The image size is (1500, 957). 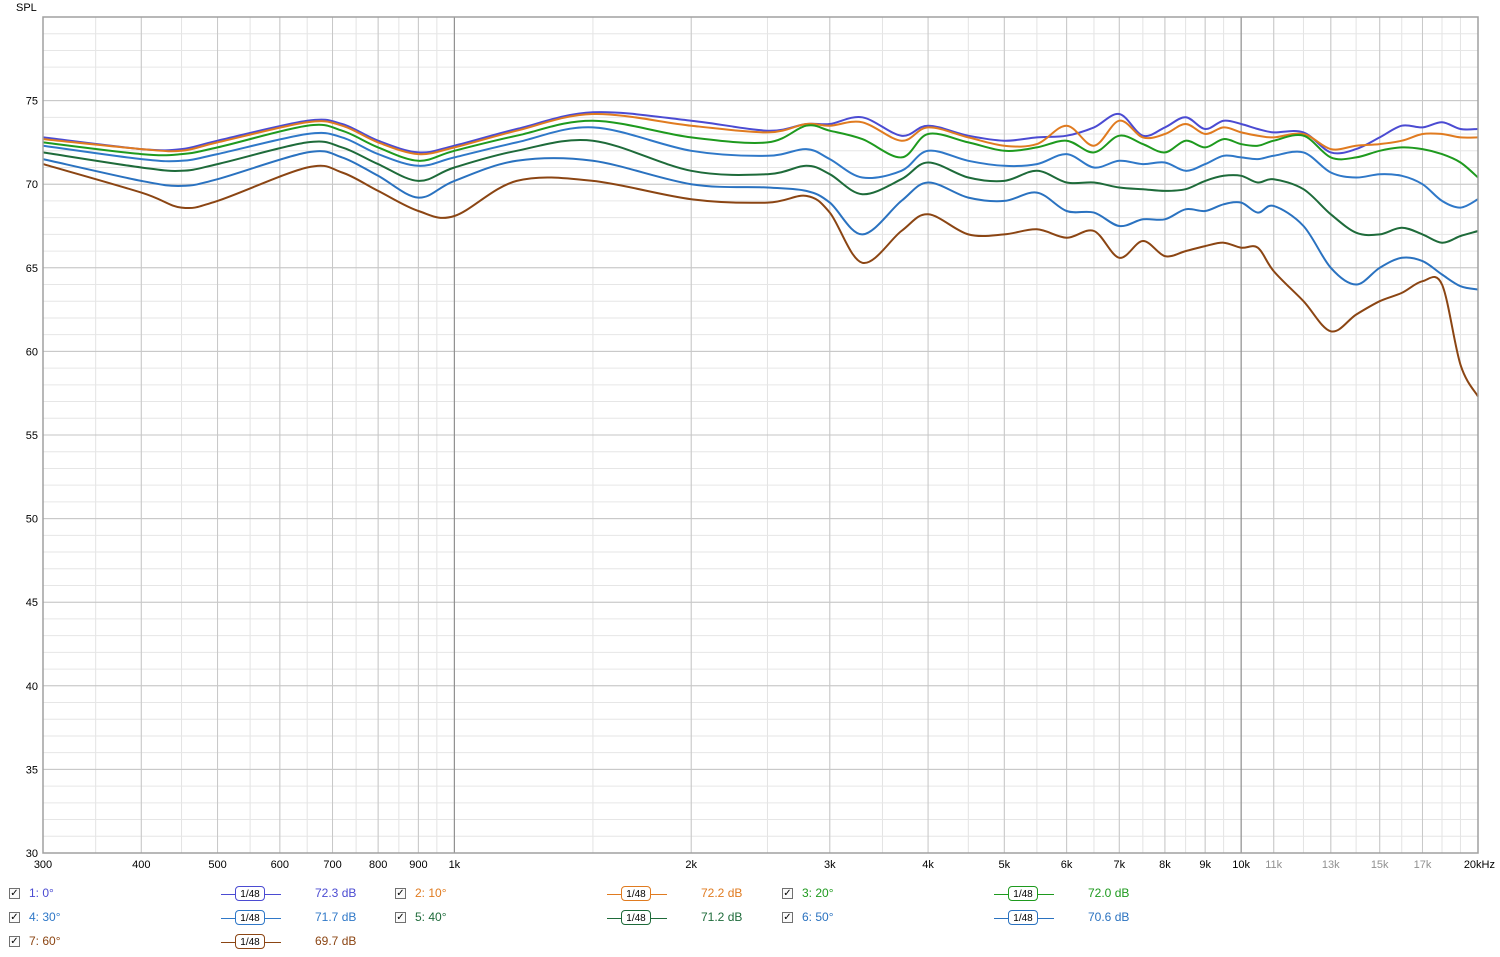 I want to click on x-tick-label: 4k, so click(x=928, y=865).